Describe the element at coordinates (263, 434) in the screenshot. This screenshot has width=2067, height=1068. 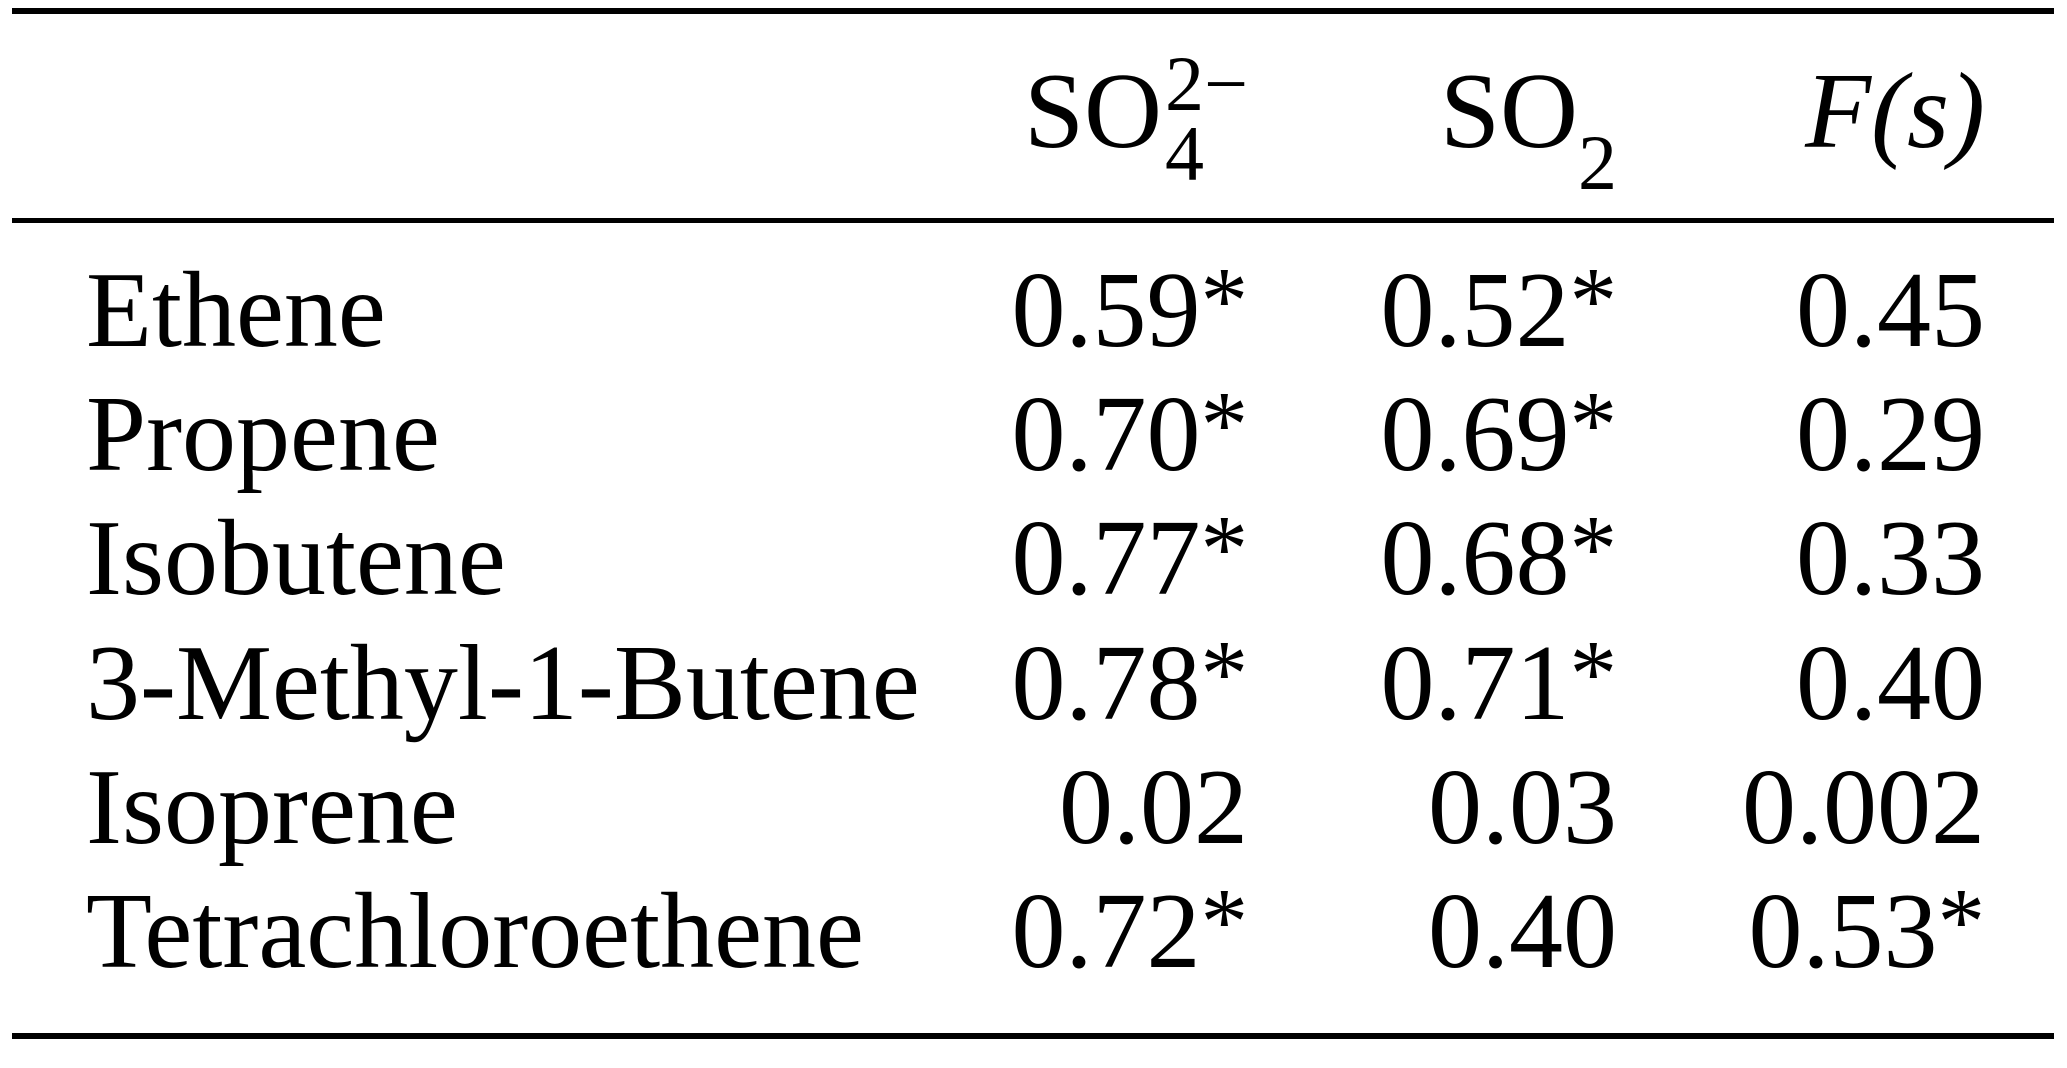
I see `row-label: Propene` at that location.